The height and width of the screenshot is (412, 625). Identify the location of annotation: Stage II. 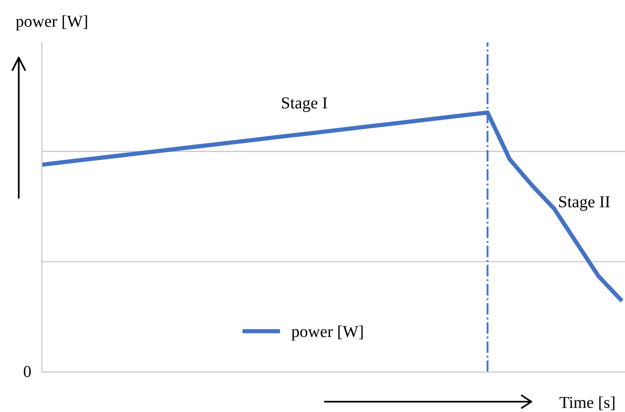
(584, 203).